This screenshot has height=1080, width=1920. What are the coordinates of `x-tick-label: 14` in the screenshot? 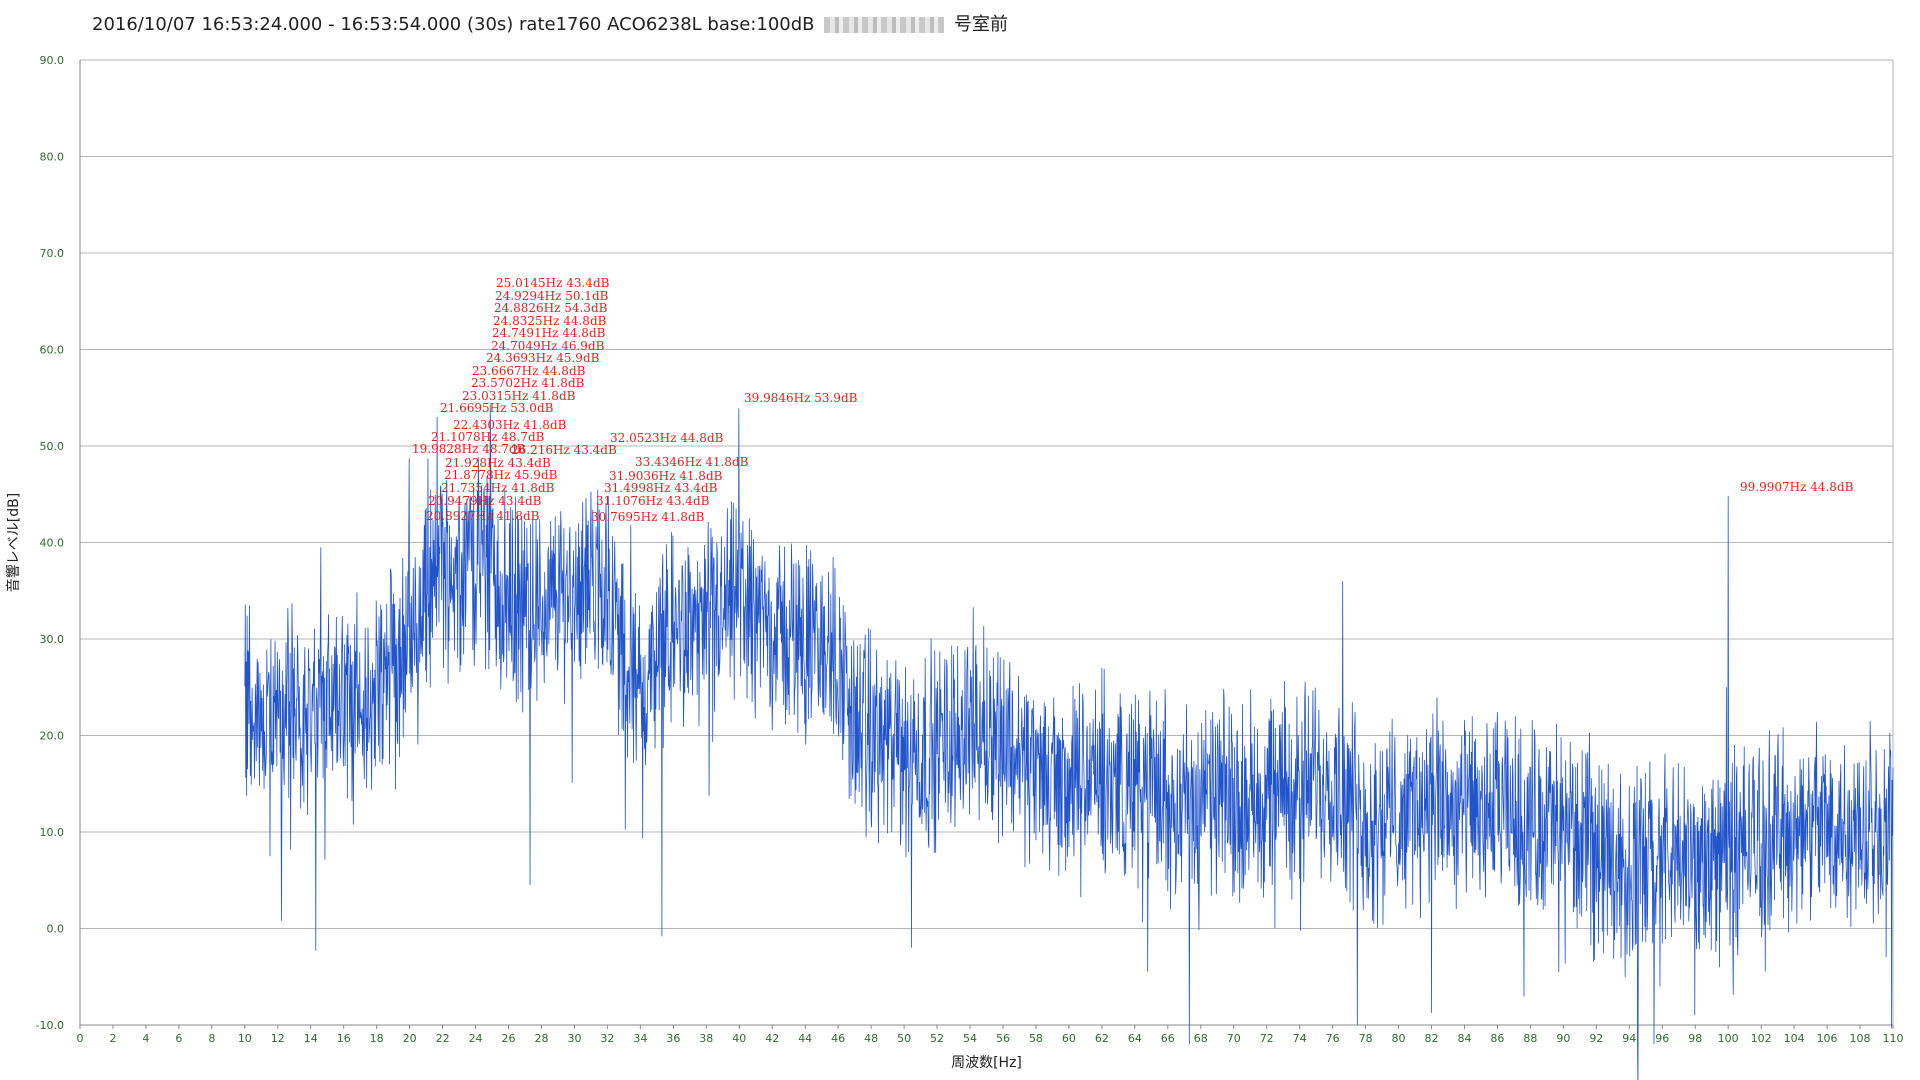 It's located at (311, 1038).